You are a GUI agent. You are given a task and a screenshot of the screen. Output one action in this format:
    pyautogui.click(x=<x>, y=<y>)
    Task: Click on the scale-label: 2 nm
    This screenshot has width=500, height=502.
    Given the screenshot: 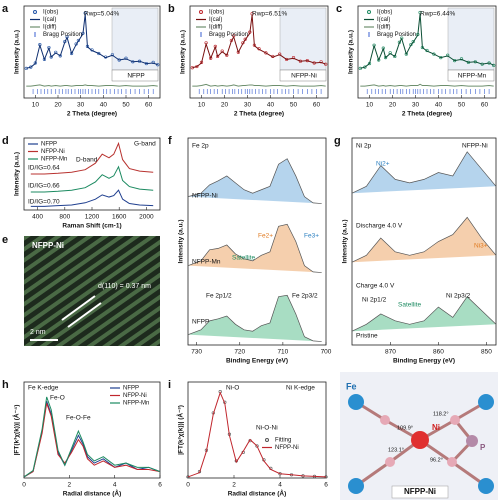 What is the action you would take?
    pyautogui.click(x=38, y=332)
    